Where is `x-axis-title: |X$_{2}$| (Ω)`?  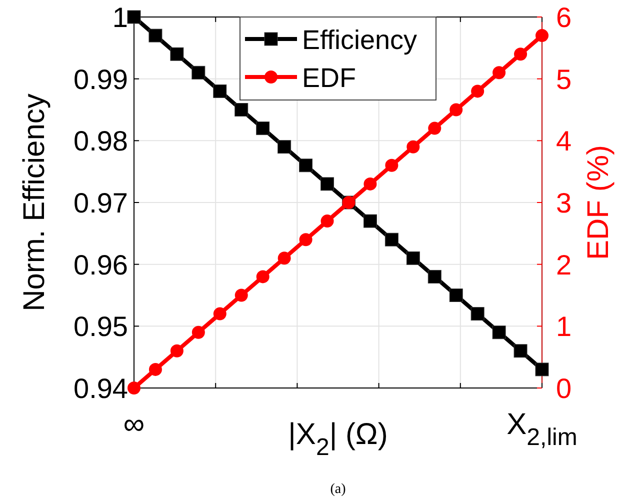
x-axis-title: |X$_{2}$| (Ω) is located at coordinates (338, 439).